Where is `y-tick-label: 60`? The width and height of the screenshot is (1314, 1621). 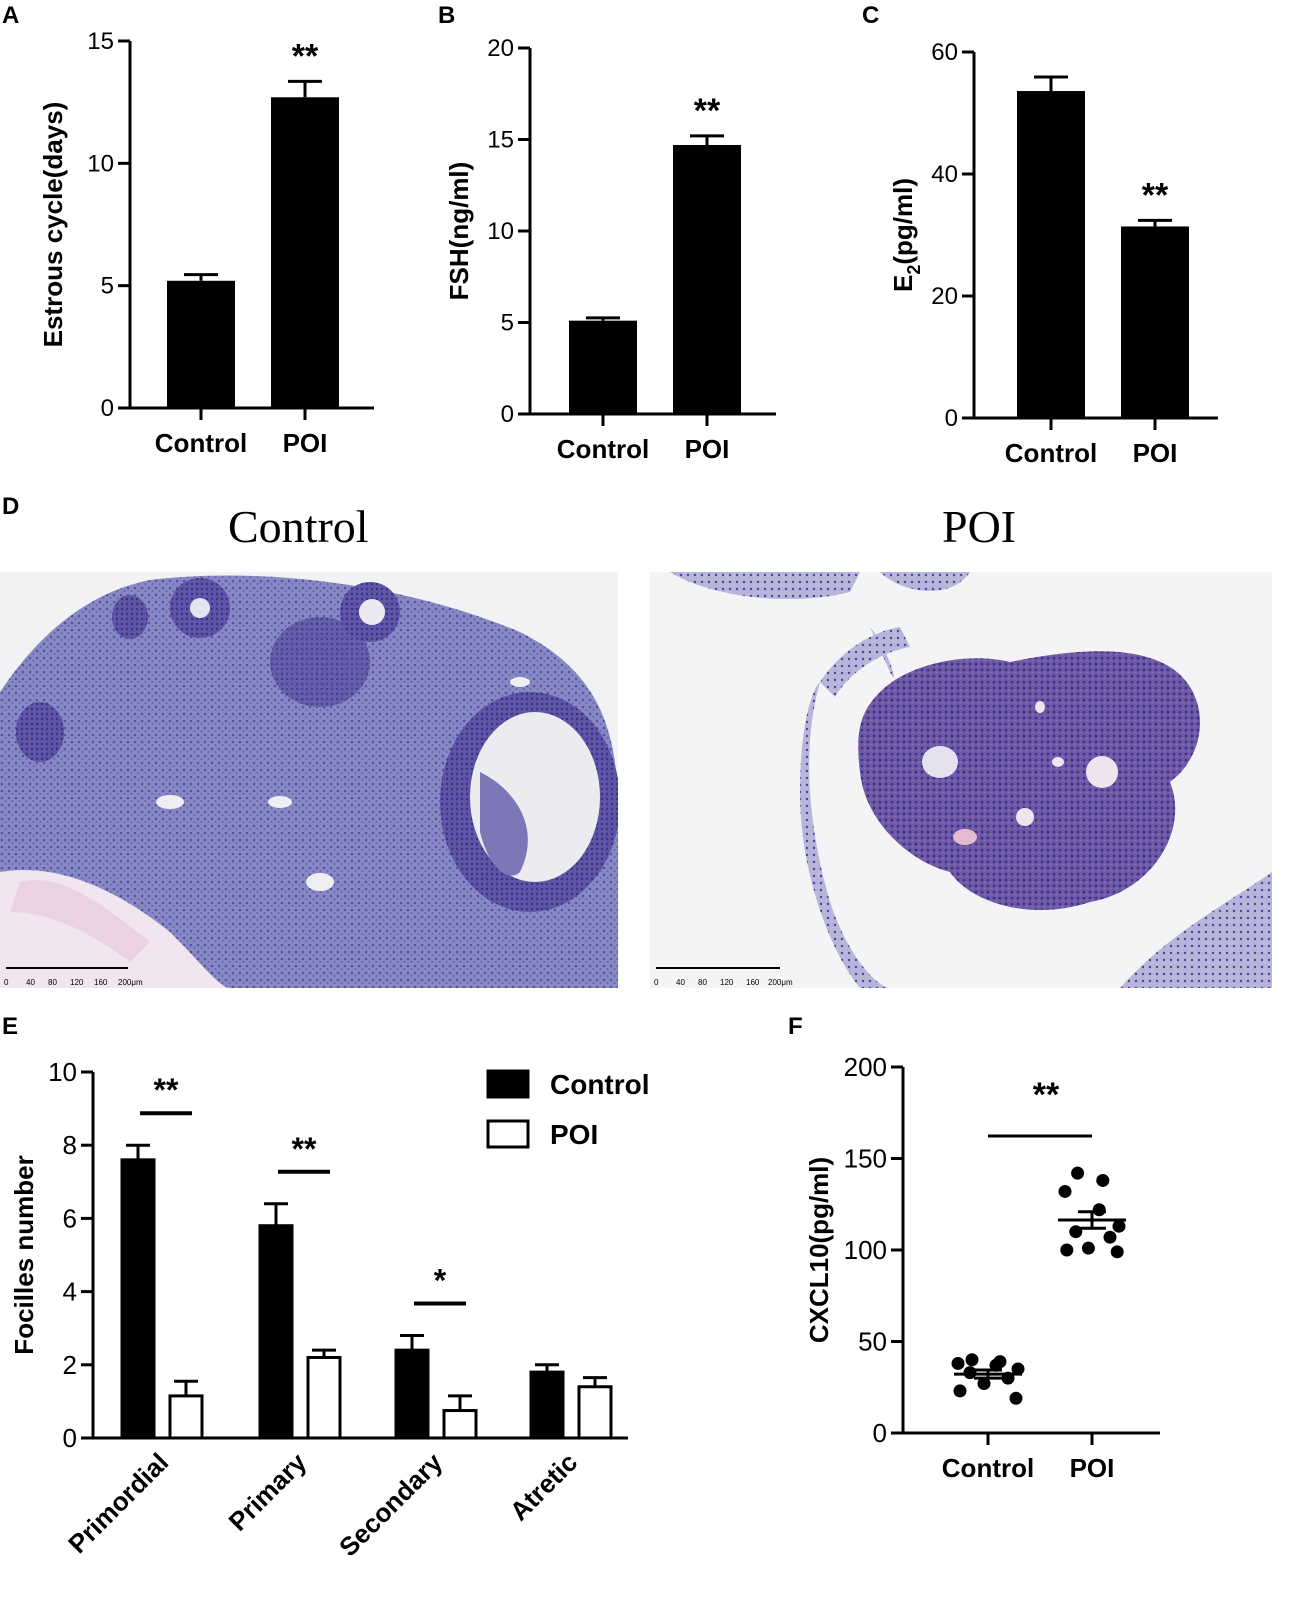
y-tick-label: 60 is located at coordinates (944, 52).